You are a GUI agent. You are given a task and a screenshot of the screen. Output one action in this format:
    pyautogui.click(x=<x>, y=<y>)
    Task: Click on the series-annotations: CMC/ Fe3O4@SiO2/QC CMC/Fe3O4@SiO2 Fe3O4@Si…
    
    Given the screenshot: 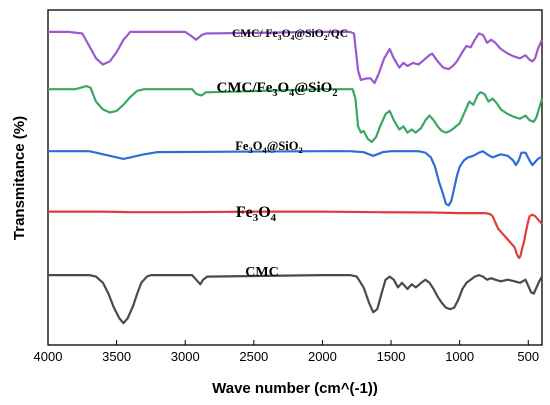 What is the action you would take?
    pyautogui.click(x=282, y=154)
    